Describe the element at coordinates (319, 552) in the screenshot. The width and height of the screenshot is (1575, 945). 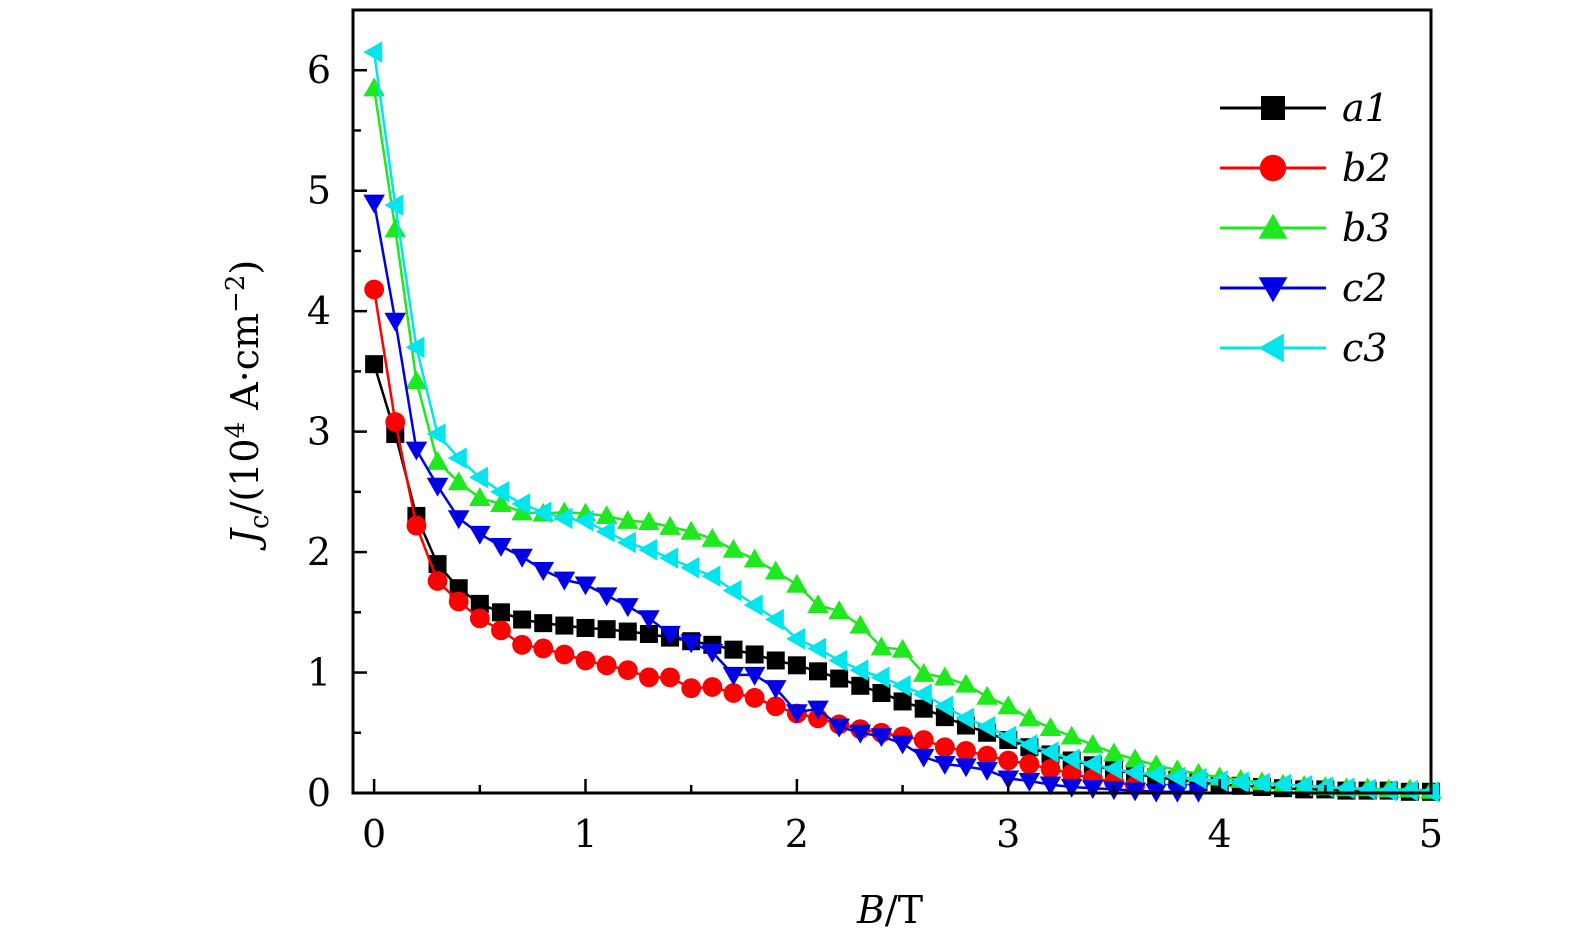
I see `y-tick-label: 2` at that location.